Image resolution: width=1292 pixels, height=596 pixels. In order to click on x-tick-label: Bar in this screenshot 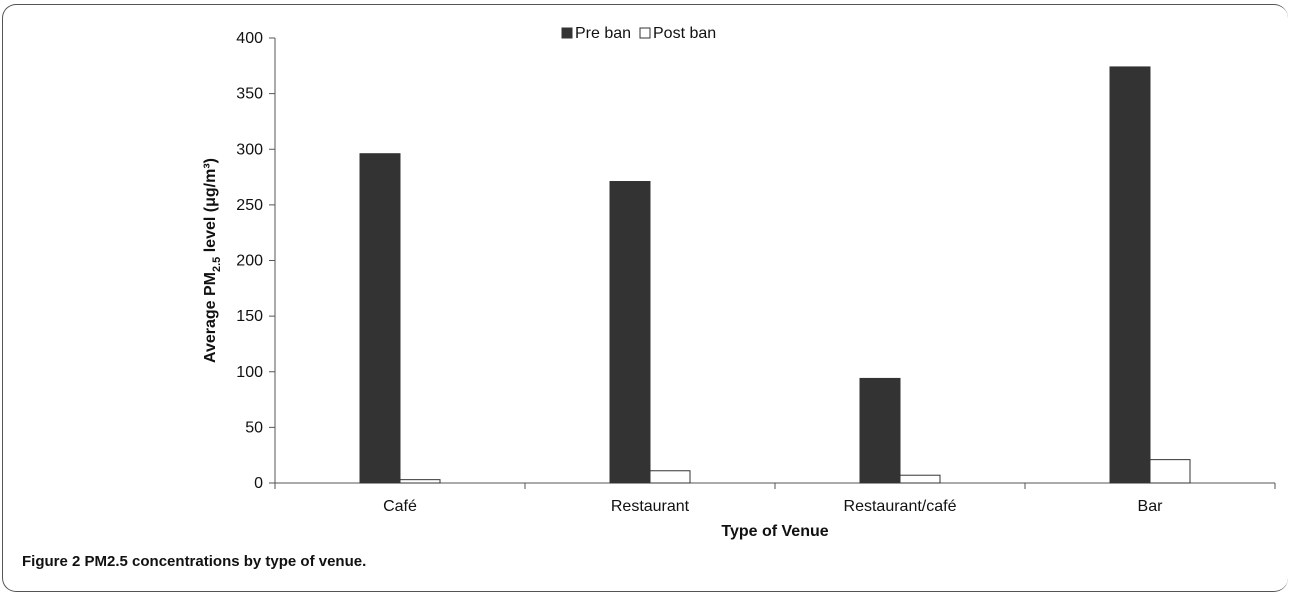, I will do `click(1151, 506)`.